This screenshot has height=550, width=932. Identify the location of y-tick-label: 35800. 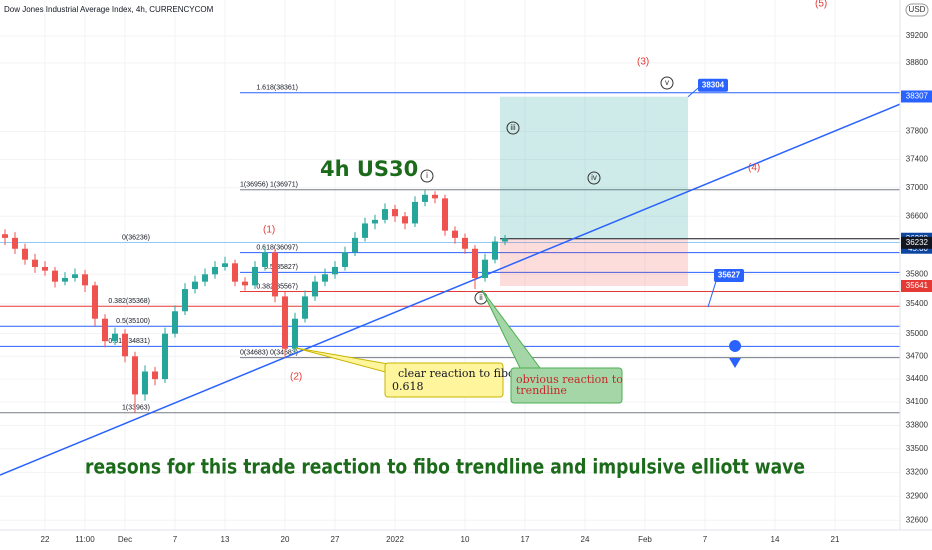
(917, 273).